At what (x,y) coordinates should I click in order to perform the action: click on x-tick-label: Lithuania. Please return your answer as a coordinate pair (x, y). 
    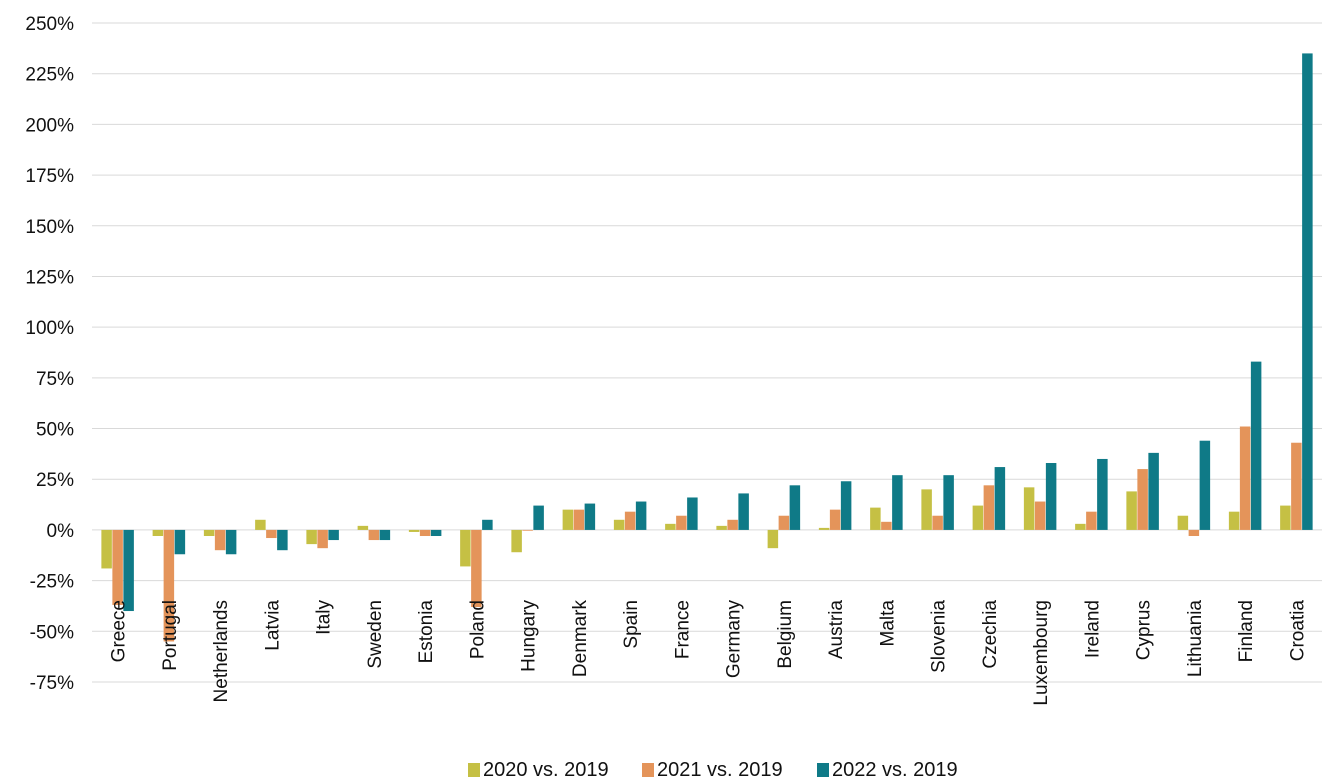
    Looking at the image, I should click on (1195, 639).